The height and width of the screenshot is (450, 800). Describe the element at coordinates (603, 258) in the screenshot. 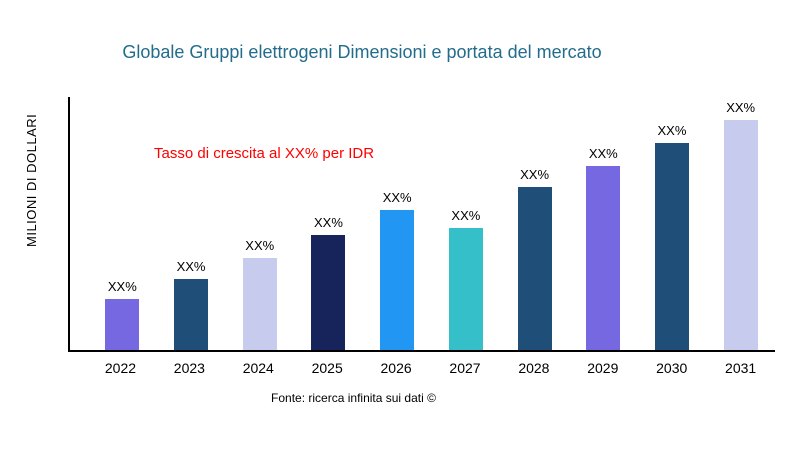

I see `bar-2029` at that location.